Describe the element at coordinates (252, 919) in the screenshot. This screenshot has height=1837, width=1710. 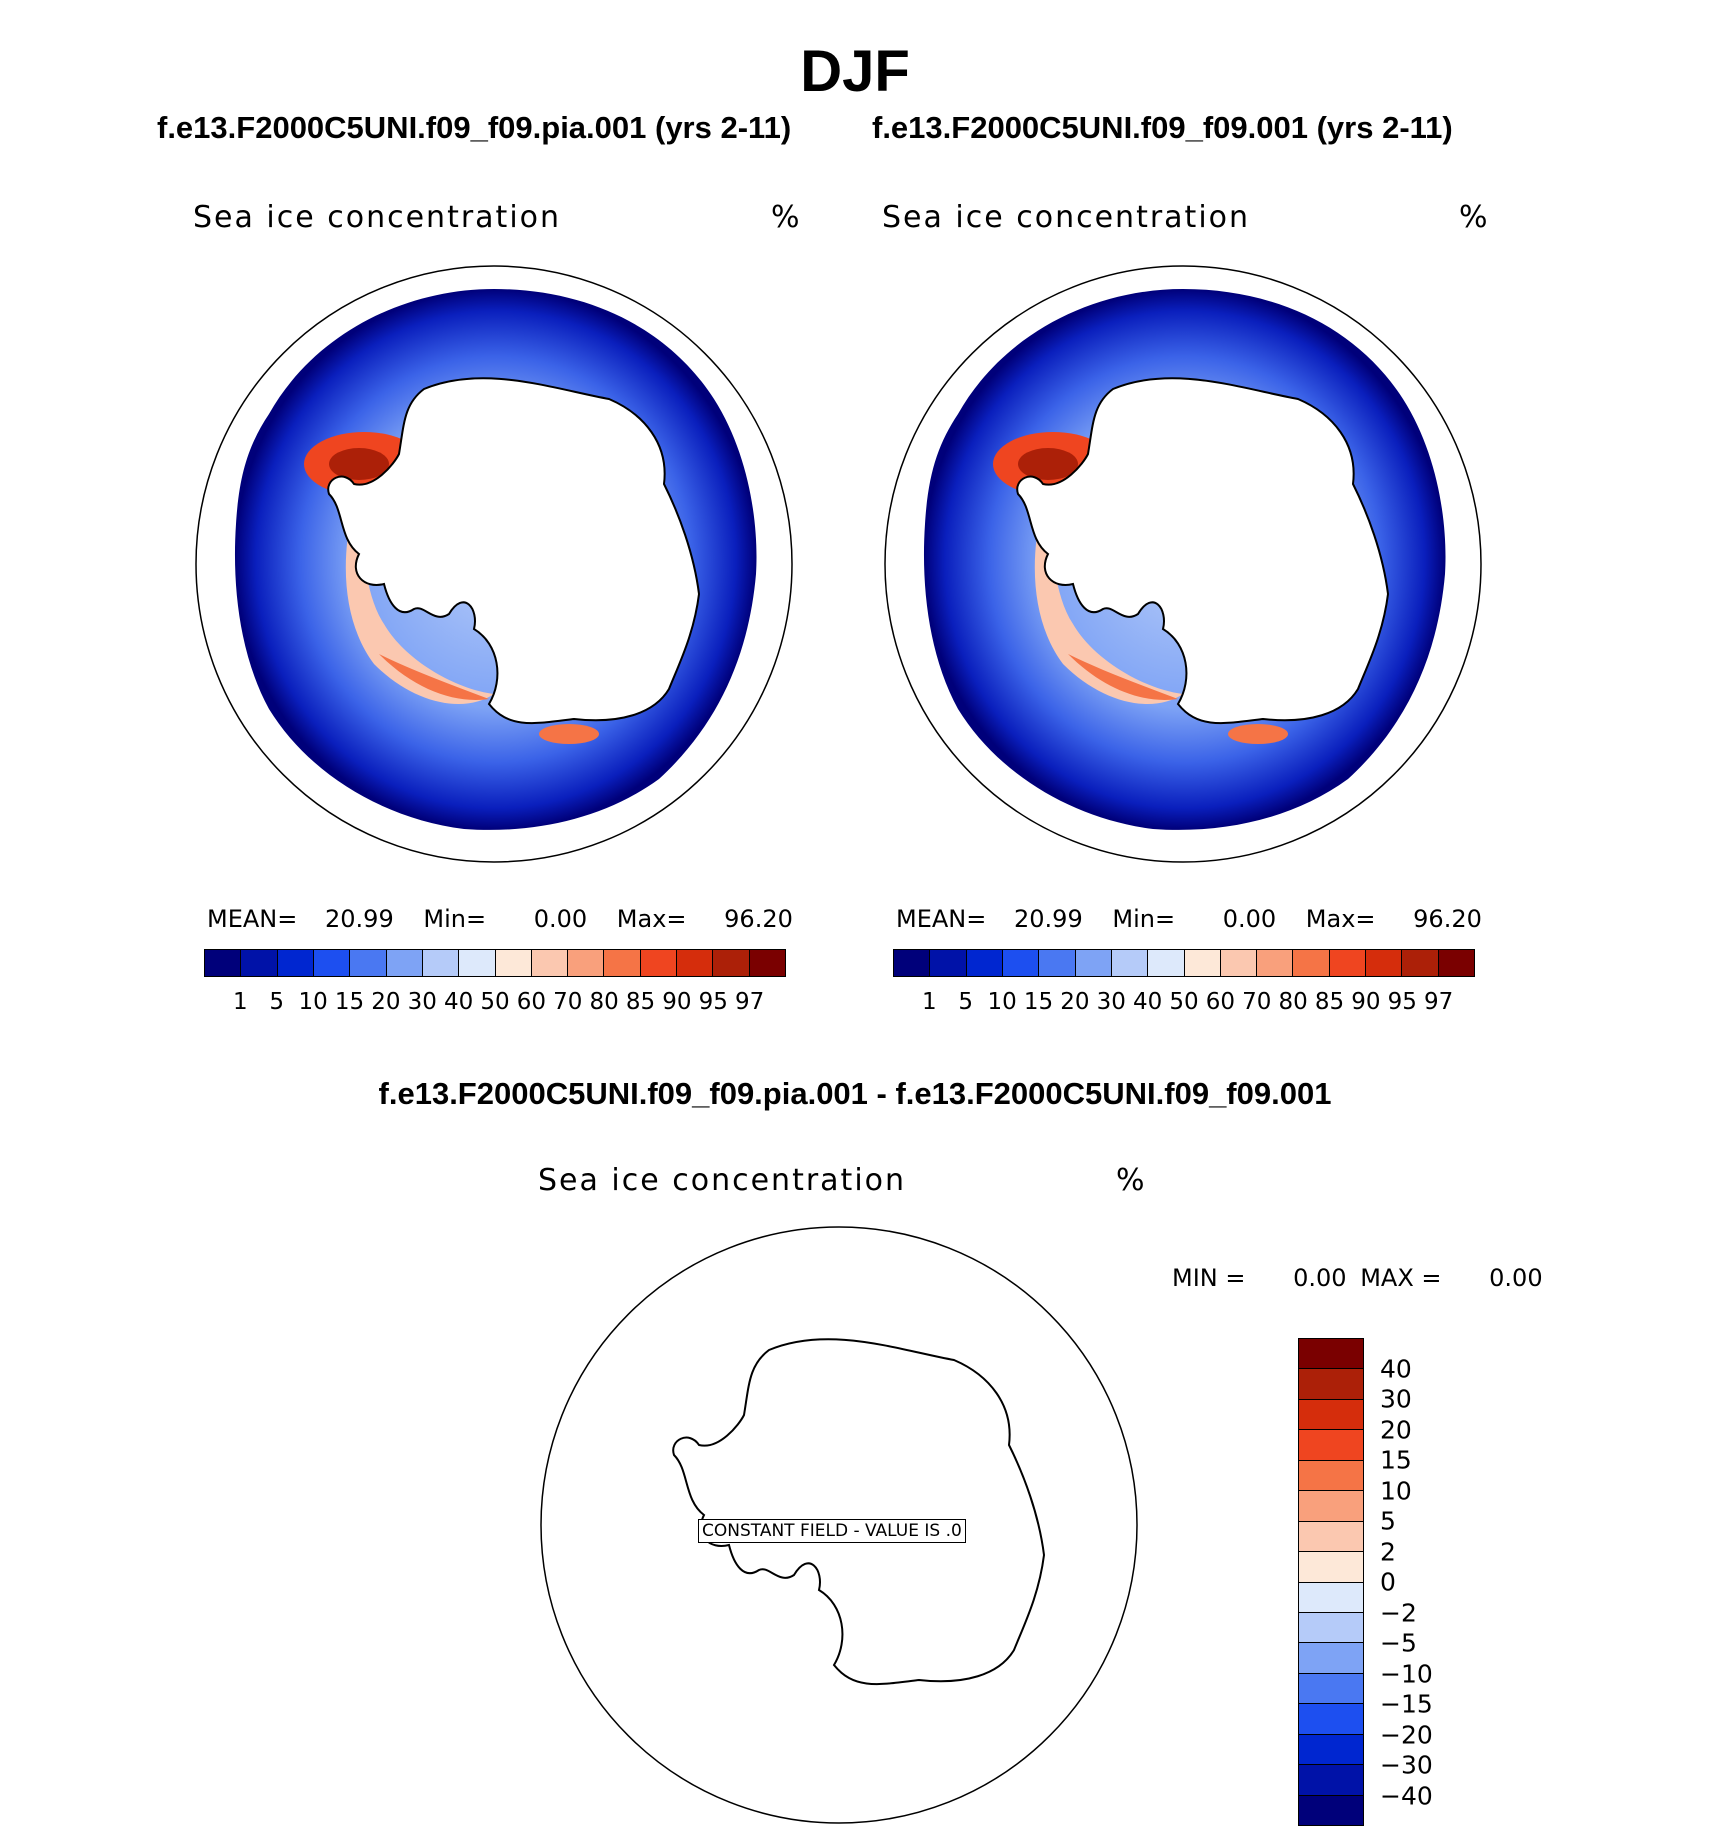
I see `mean-label: MEAN=` at that location.